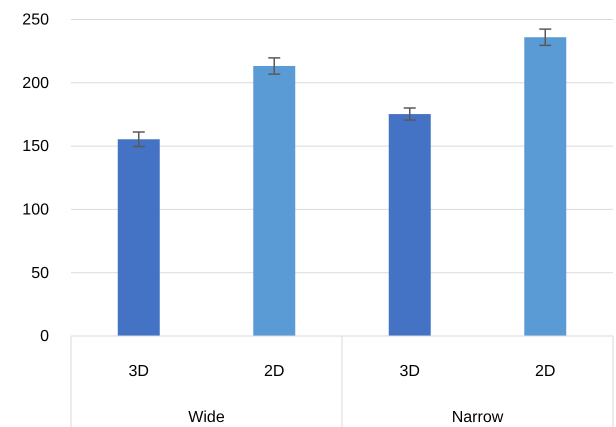  What do you see at coordinates (36, 20) in the screenshot?
I see `y-tick-label: 250` at bounding box center [36, 20].